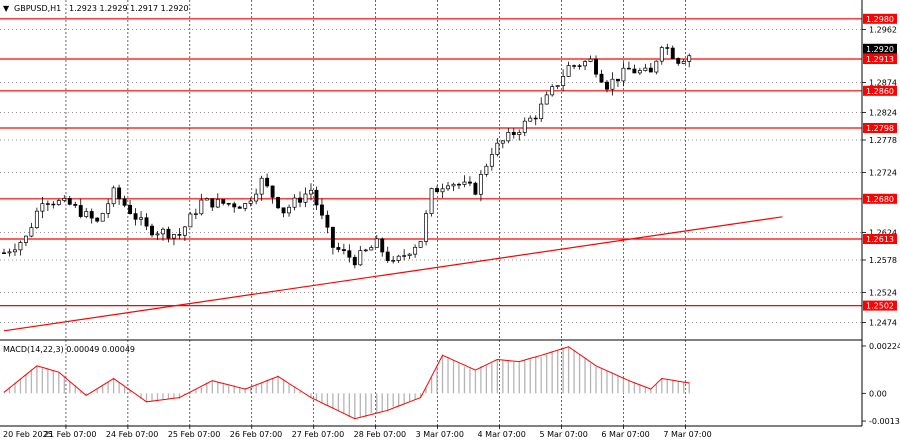 The width and height of the screenshot is (900, 441). Describe the element at coordinates (129, 8) in the screenshot. I see `ohlc-values: 1.2923 1.2929 1.2917 1.2920` at that location.